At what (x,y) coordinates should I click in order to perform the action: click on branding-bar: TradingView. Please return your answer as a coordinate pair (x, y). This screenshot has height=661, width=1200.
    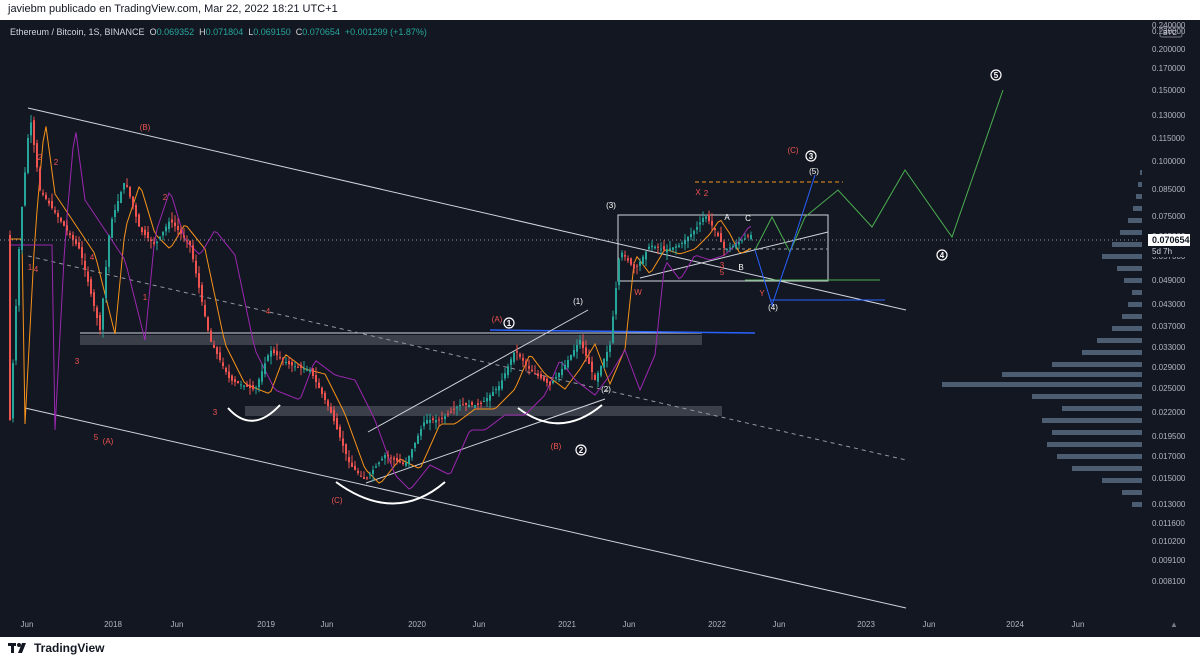
    Looking at the image, I should click on (600, 649).